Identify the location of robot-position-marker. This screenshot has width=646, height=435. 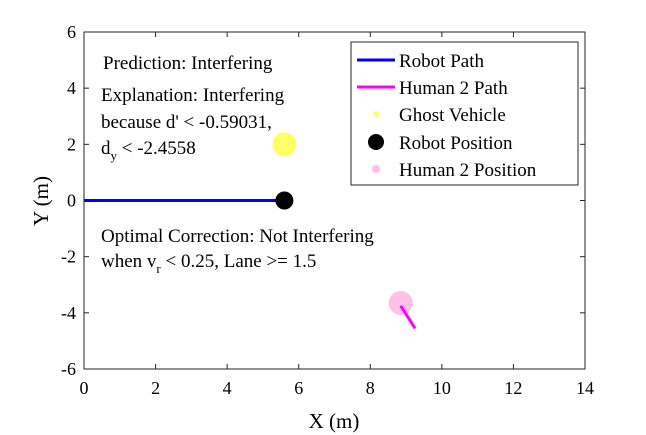
(284, 200).